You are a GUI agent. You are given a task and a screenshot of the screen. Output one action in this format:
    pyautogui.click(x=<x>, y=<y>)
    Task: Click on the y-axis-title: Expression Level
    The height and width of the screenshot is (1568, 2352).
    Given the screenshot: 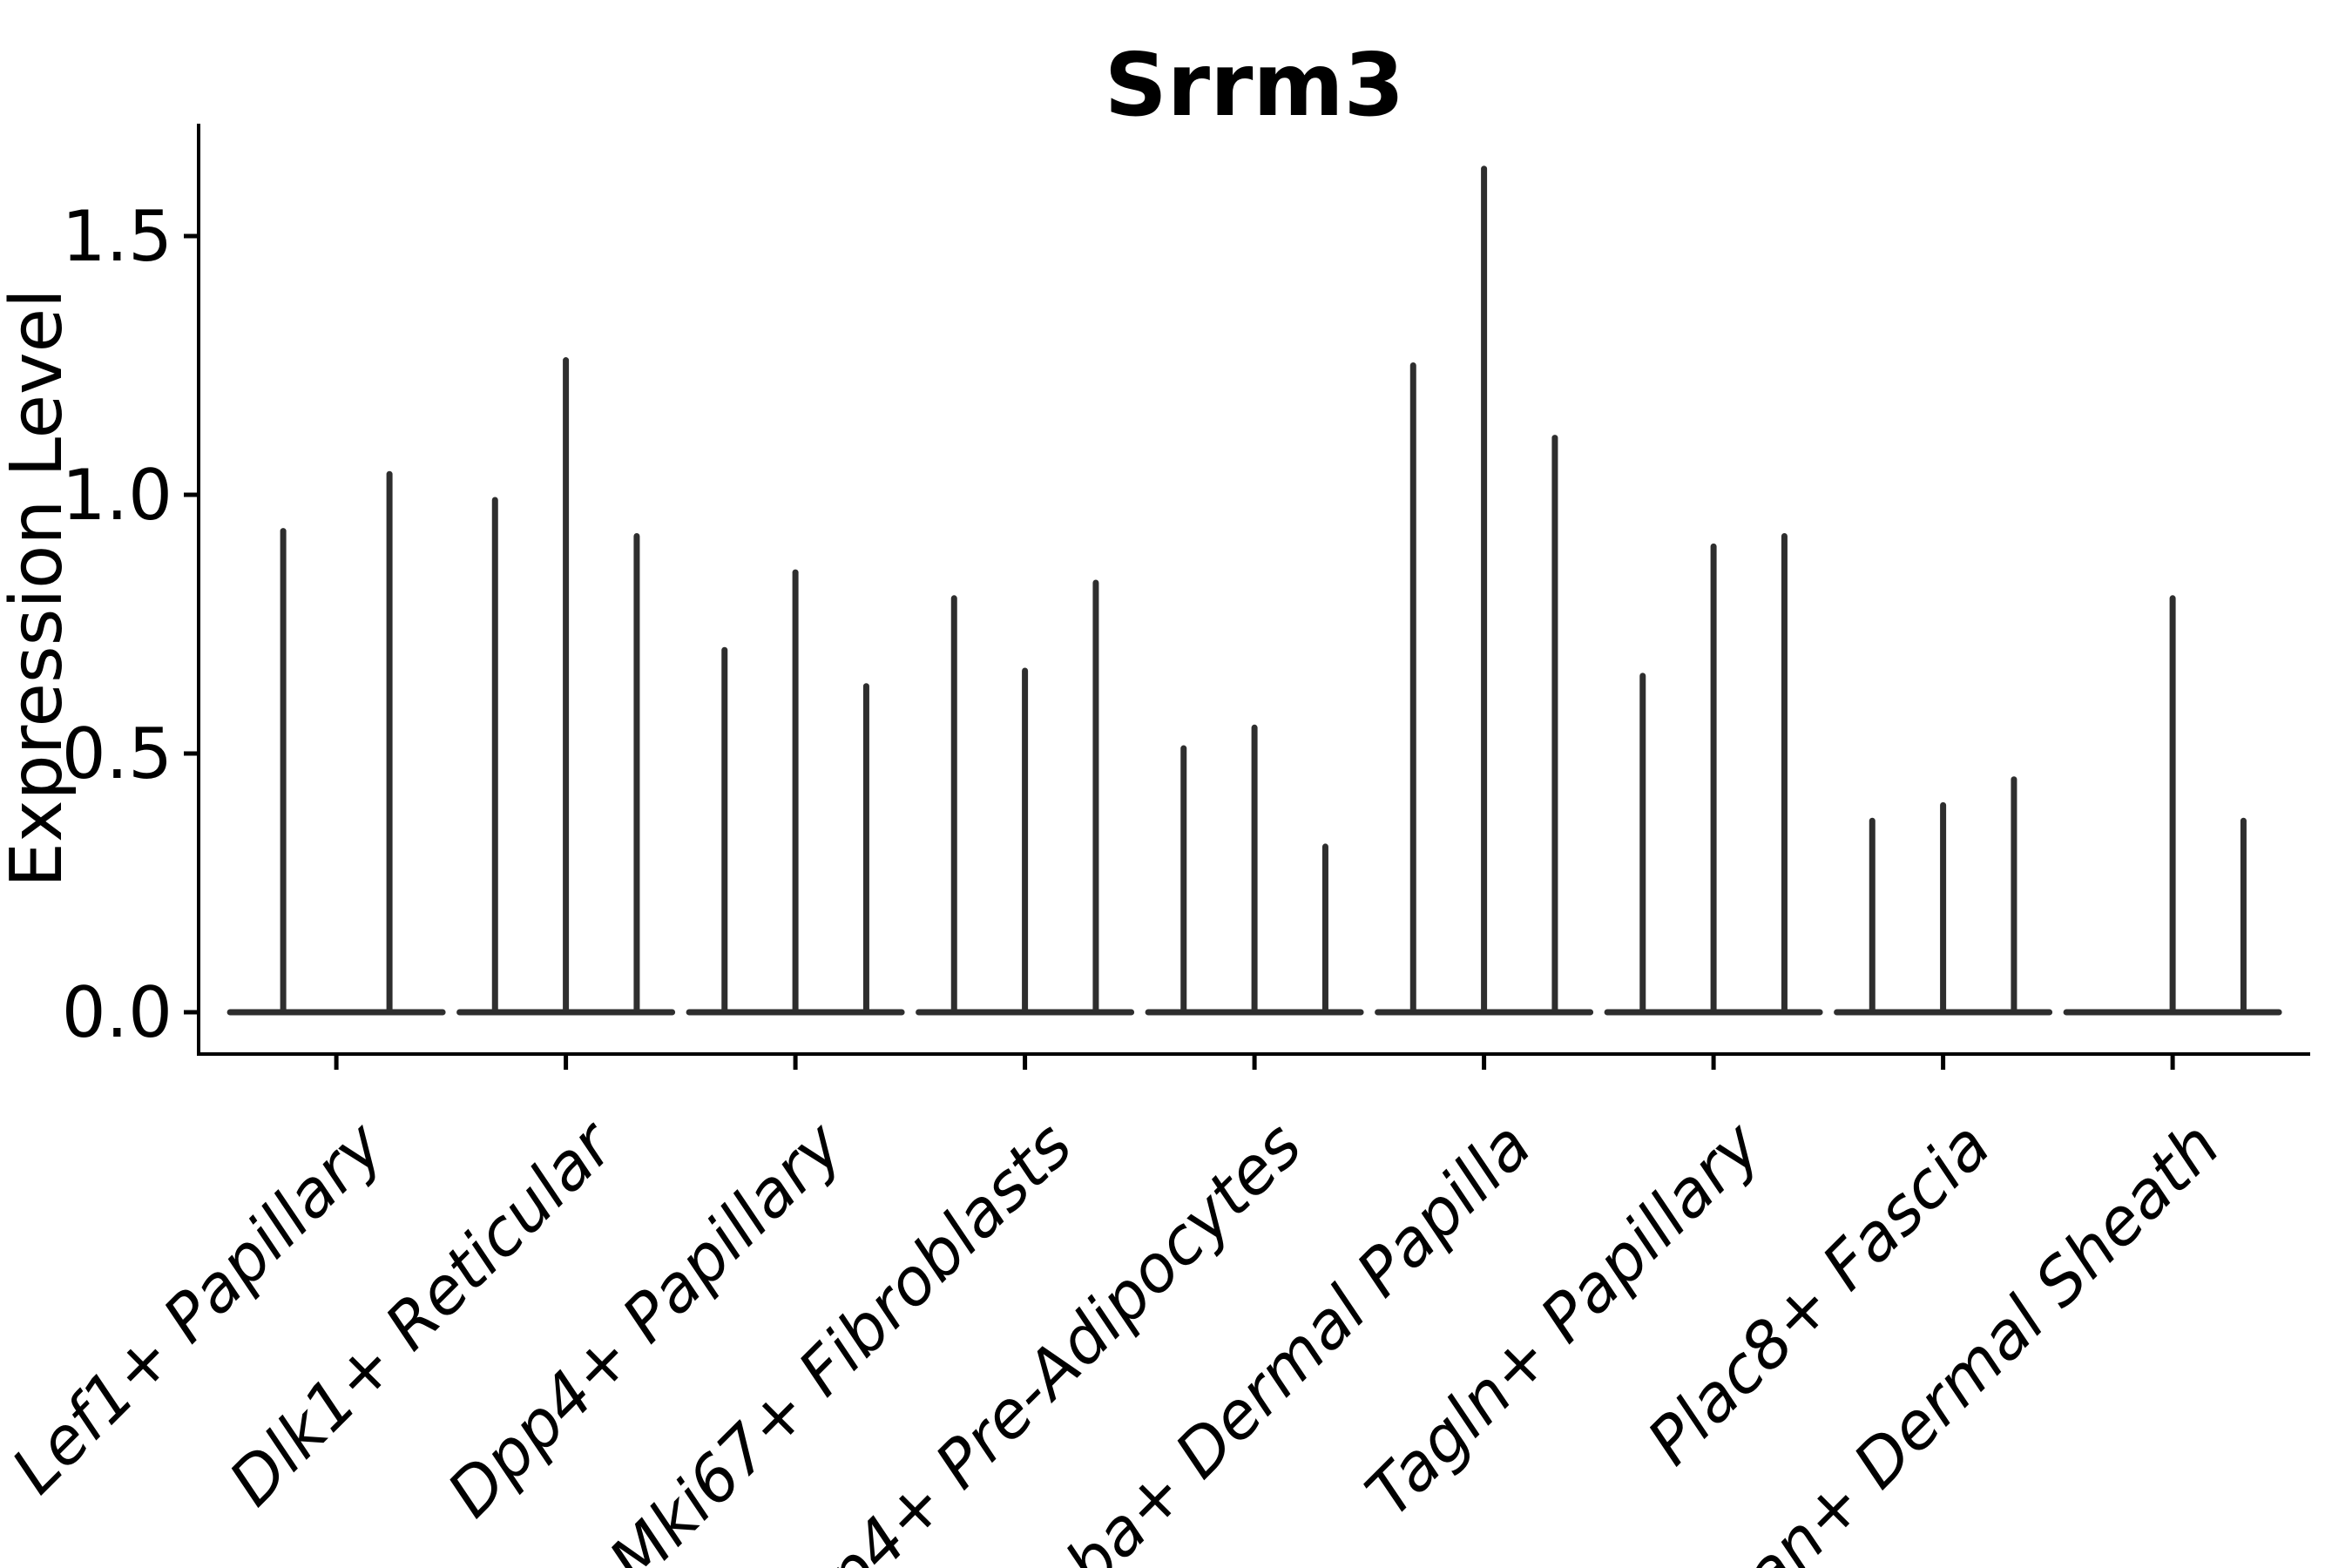 What is the action you would take?
    pyautogui.click(x=39, y=588)
    